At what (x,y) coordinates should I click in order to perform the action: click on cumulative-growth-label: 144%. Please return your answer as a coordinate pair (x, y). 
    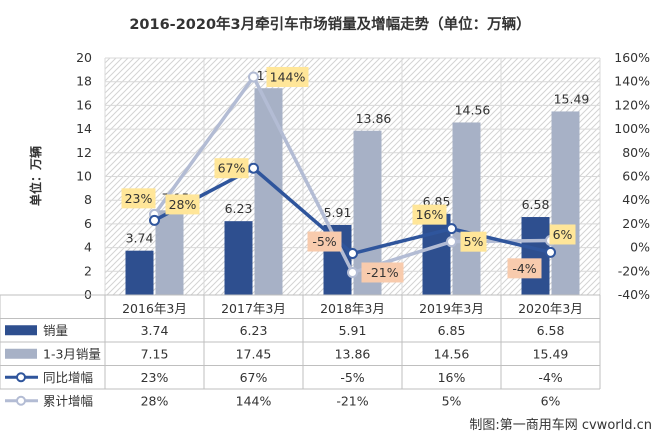
    Looking at the image, I should click on (288, 76).